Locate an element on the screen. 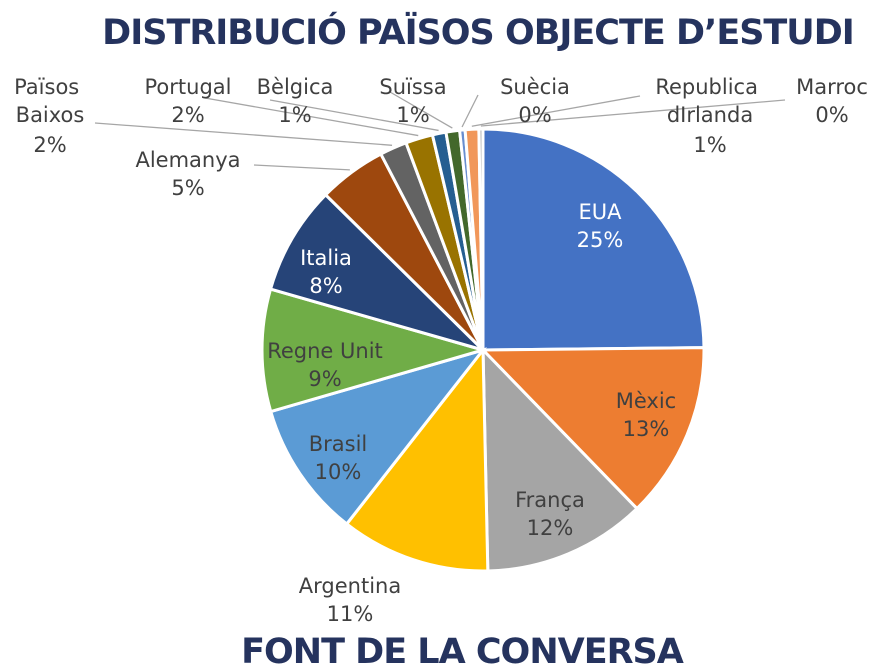 The height and width of the screenshot is (669, 892). slice-label: Mèxic is located at coordinates (646, 401).